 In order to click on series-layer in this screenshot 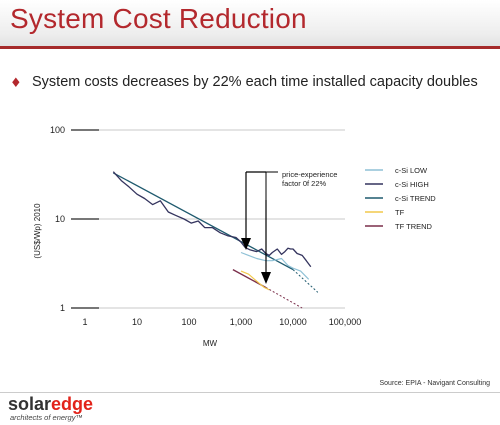, I will do `click(215, 240)`.